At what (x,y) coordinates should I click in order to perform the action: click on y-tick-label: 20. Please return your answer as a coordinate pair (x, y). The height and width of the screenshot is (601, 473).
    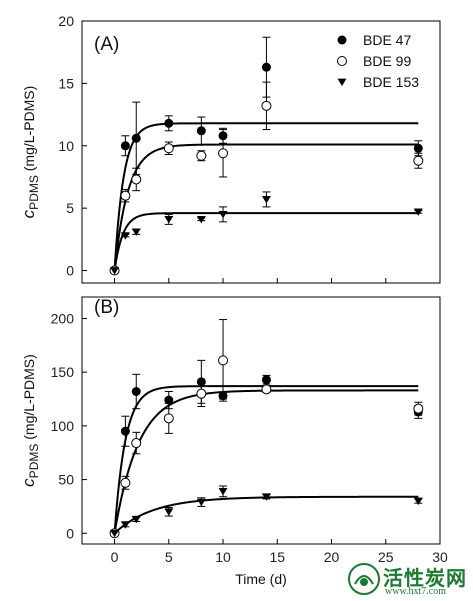
    Looking at the image, I should click on (66, 21).